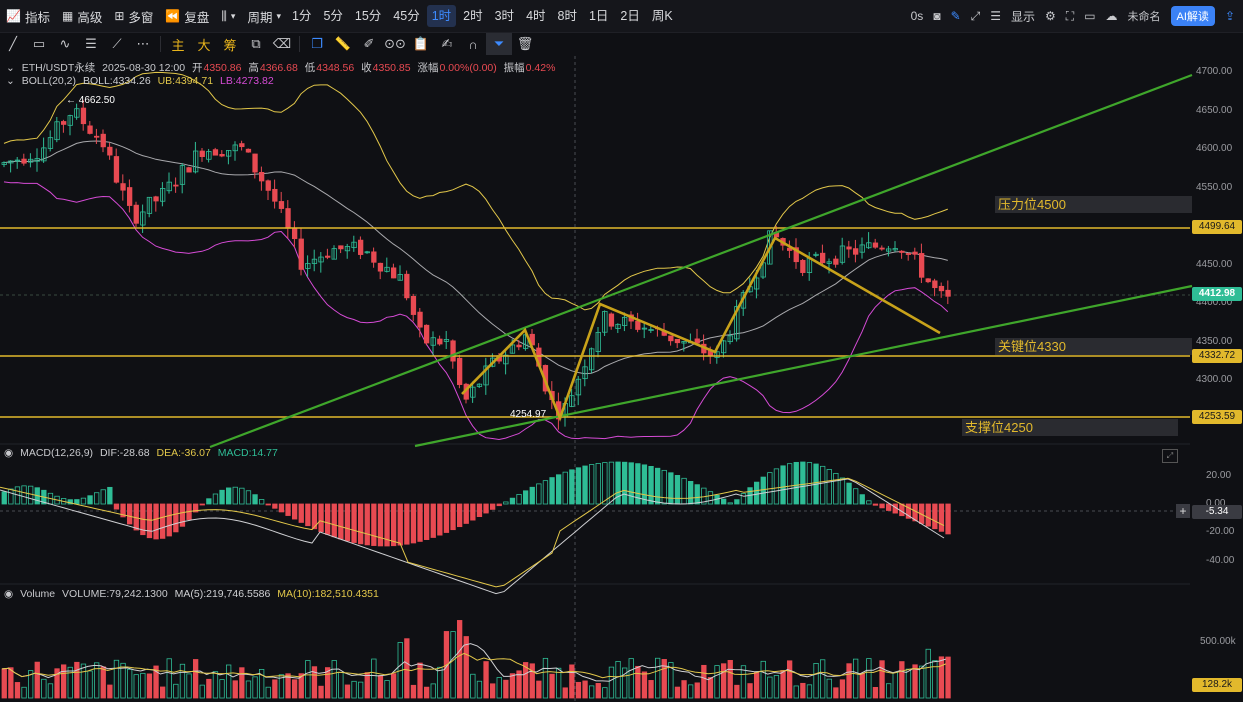  Describe the element at coordinates (333, 16) in the screenshot. I see `timeframe-1: 5分` at that location.